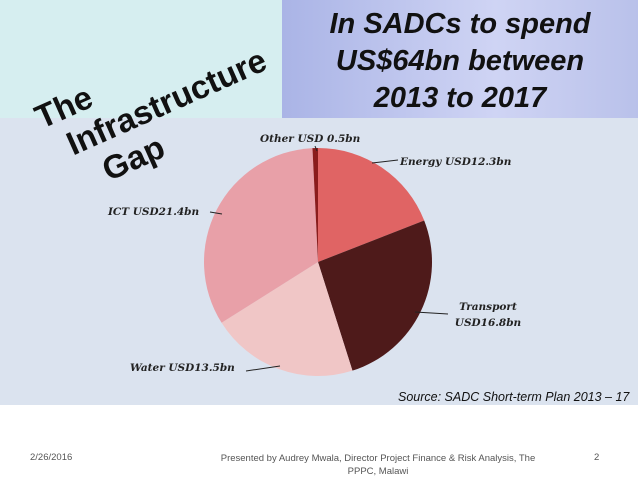 This screenshot has height=479, width=638. Describe the element at coordinates (460, 24) in the screenshot. I see `headline: In SADCs to spend` at that location.